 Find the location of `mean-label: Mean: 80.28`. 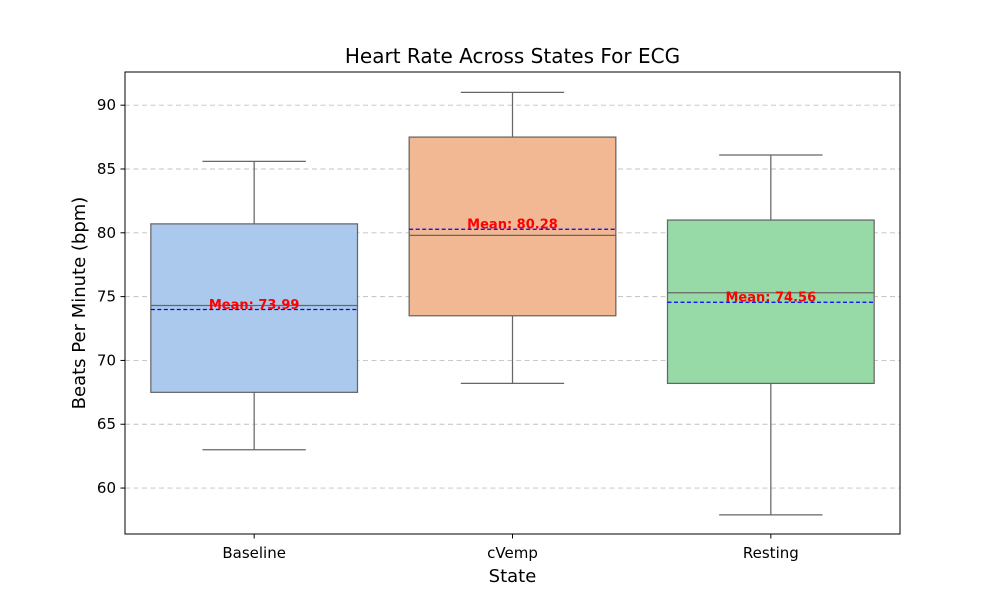

mean-label: Mean: 80.28 is located at coordinates (512, 225).